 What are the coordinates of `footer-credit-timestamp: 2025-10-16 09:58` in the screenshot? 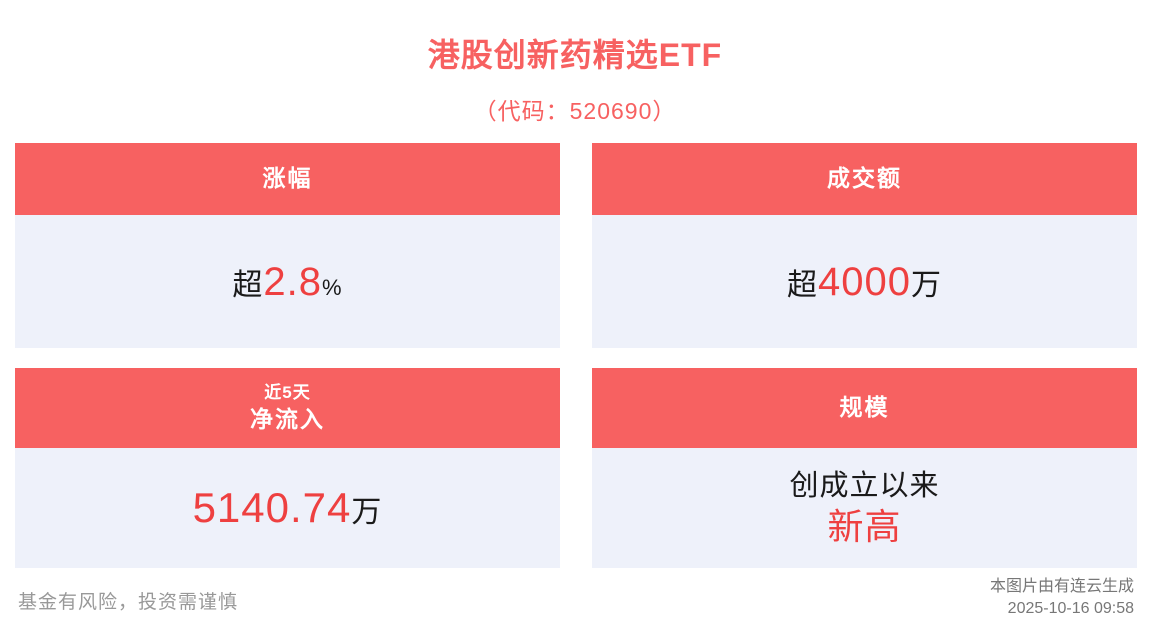 It's located at (1070, 608).